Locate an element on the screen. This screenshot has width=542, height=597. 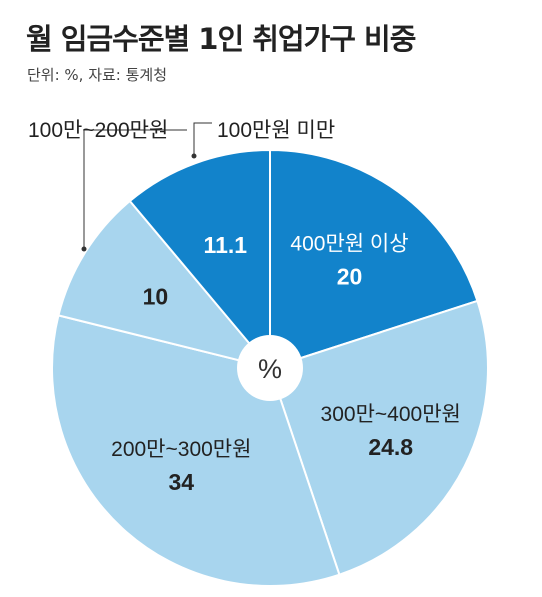
slice-value: 34 is located at coordinates (182, 482).